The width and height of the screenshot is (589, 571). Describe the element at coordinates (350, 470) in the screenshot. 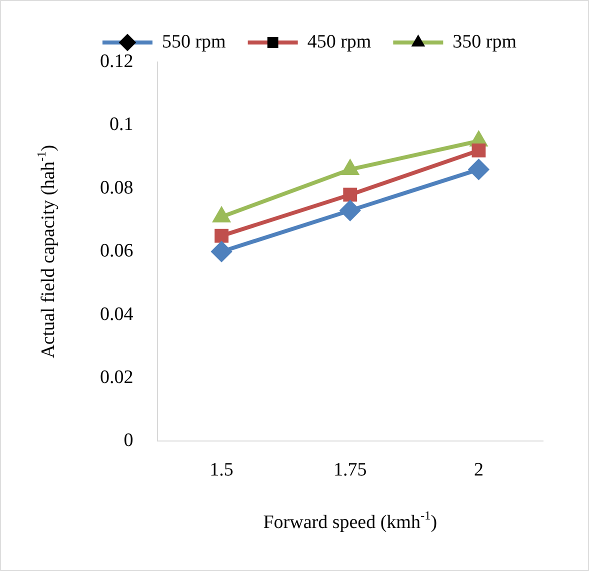

I see `x-tick-label: 1.75` at that location.